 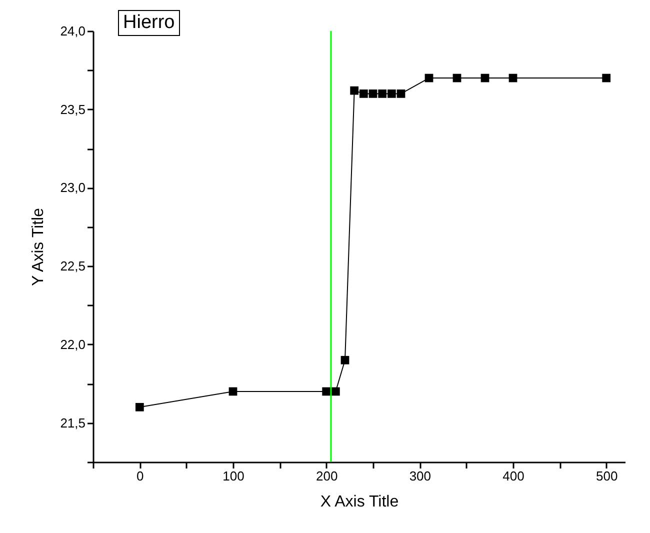 What do you see at coordinates (73, 188) in the screenshot?
I see `y-tick-label: 23,0` at bounding box center [73, 188].